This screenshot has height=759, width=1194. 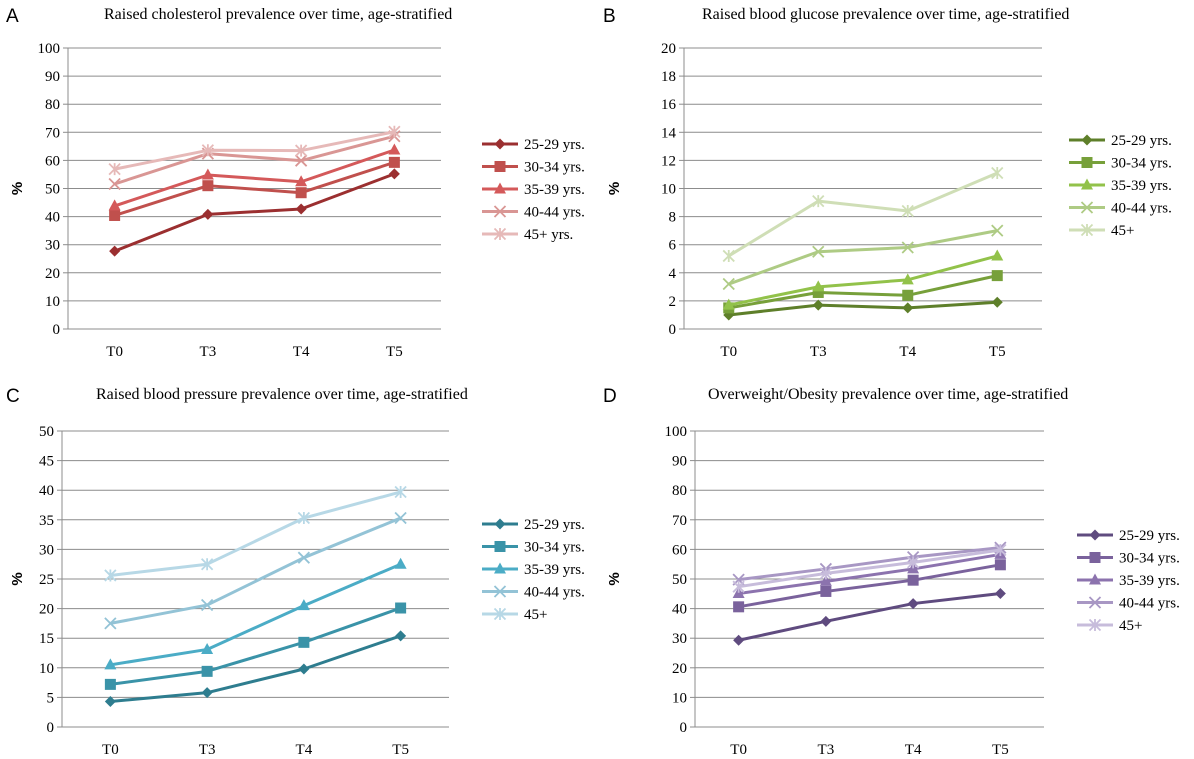 What do you see at coordinates (46, 432) in the screenshot?
I see `y-tick-label: 50` at bounding box center [46, 432].